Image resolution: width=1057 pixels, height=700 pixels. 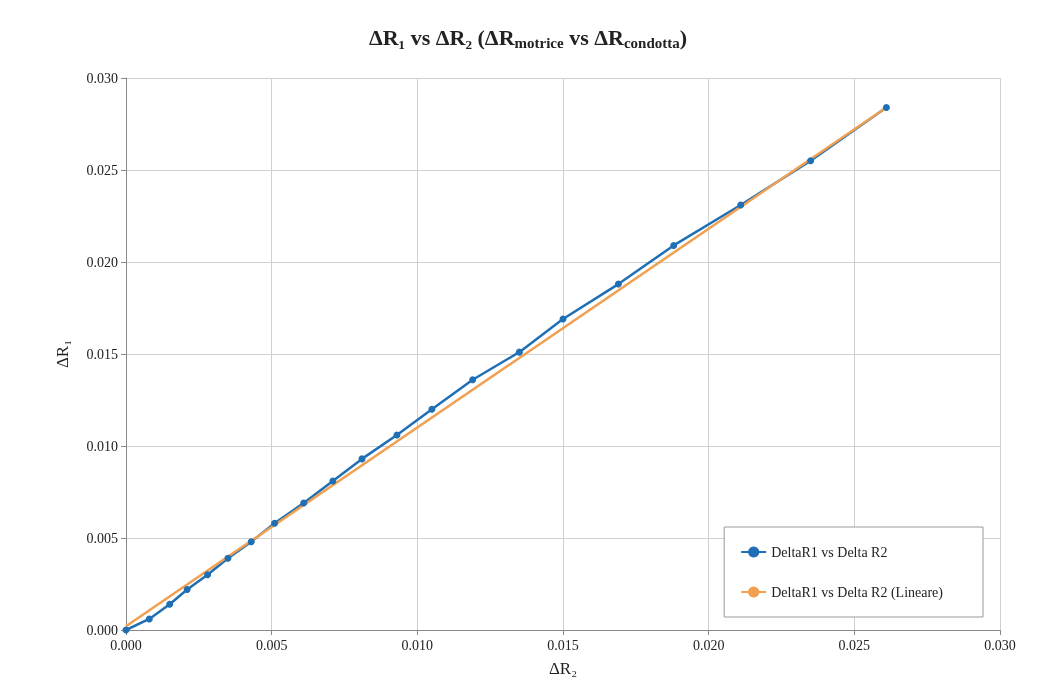 What do you see at coordinates (1000, 645) in the screenshot?
I see `x-tick-label: 0.030` at bounding box center [1000, 645].